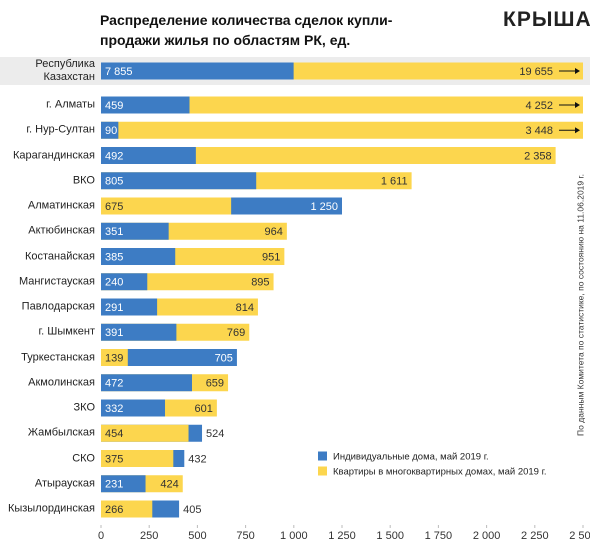 This screenshot has height=550, width=590. What do you see at coordinates (83, 180) in the screenshot?
I see `category-label: ВКО` at bounding box center [83, 180].